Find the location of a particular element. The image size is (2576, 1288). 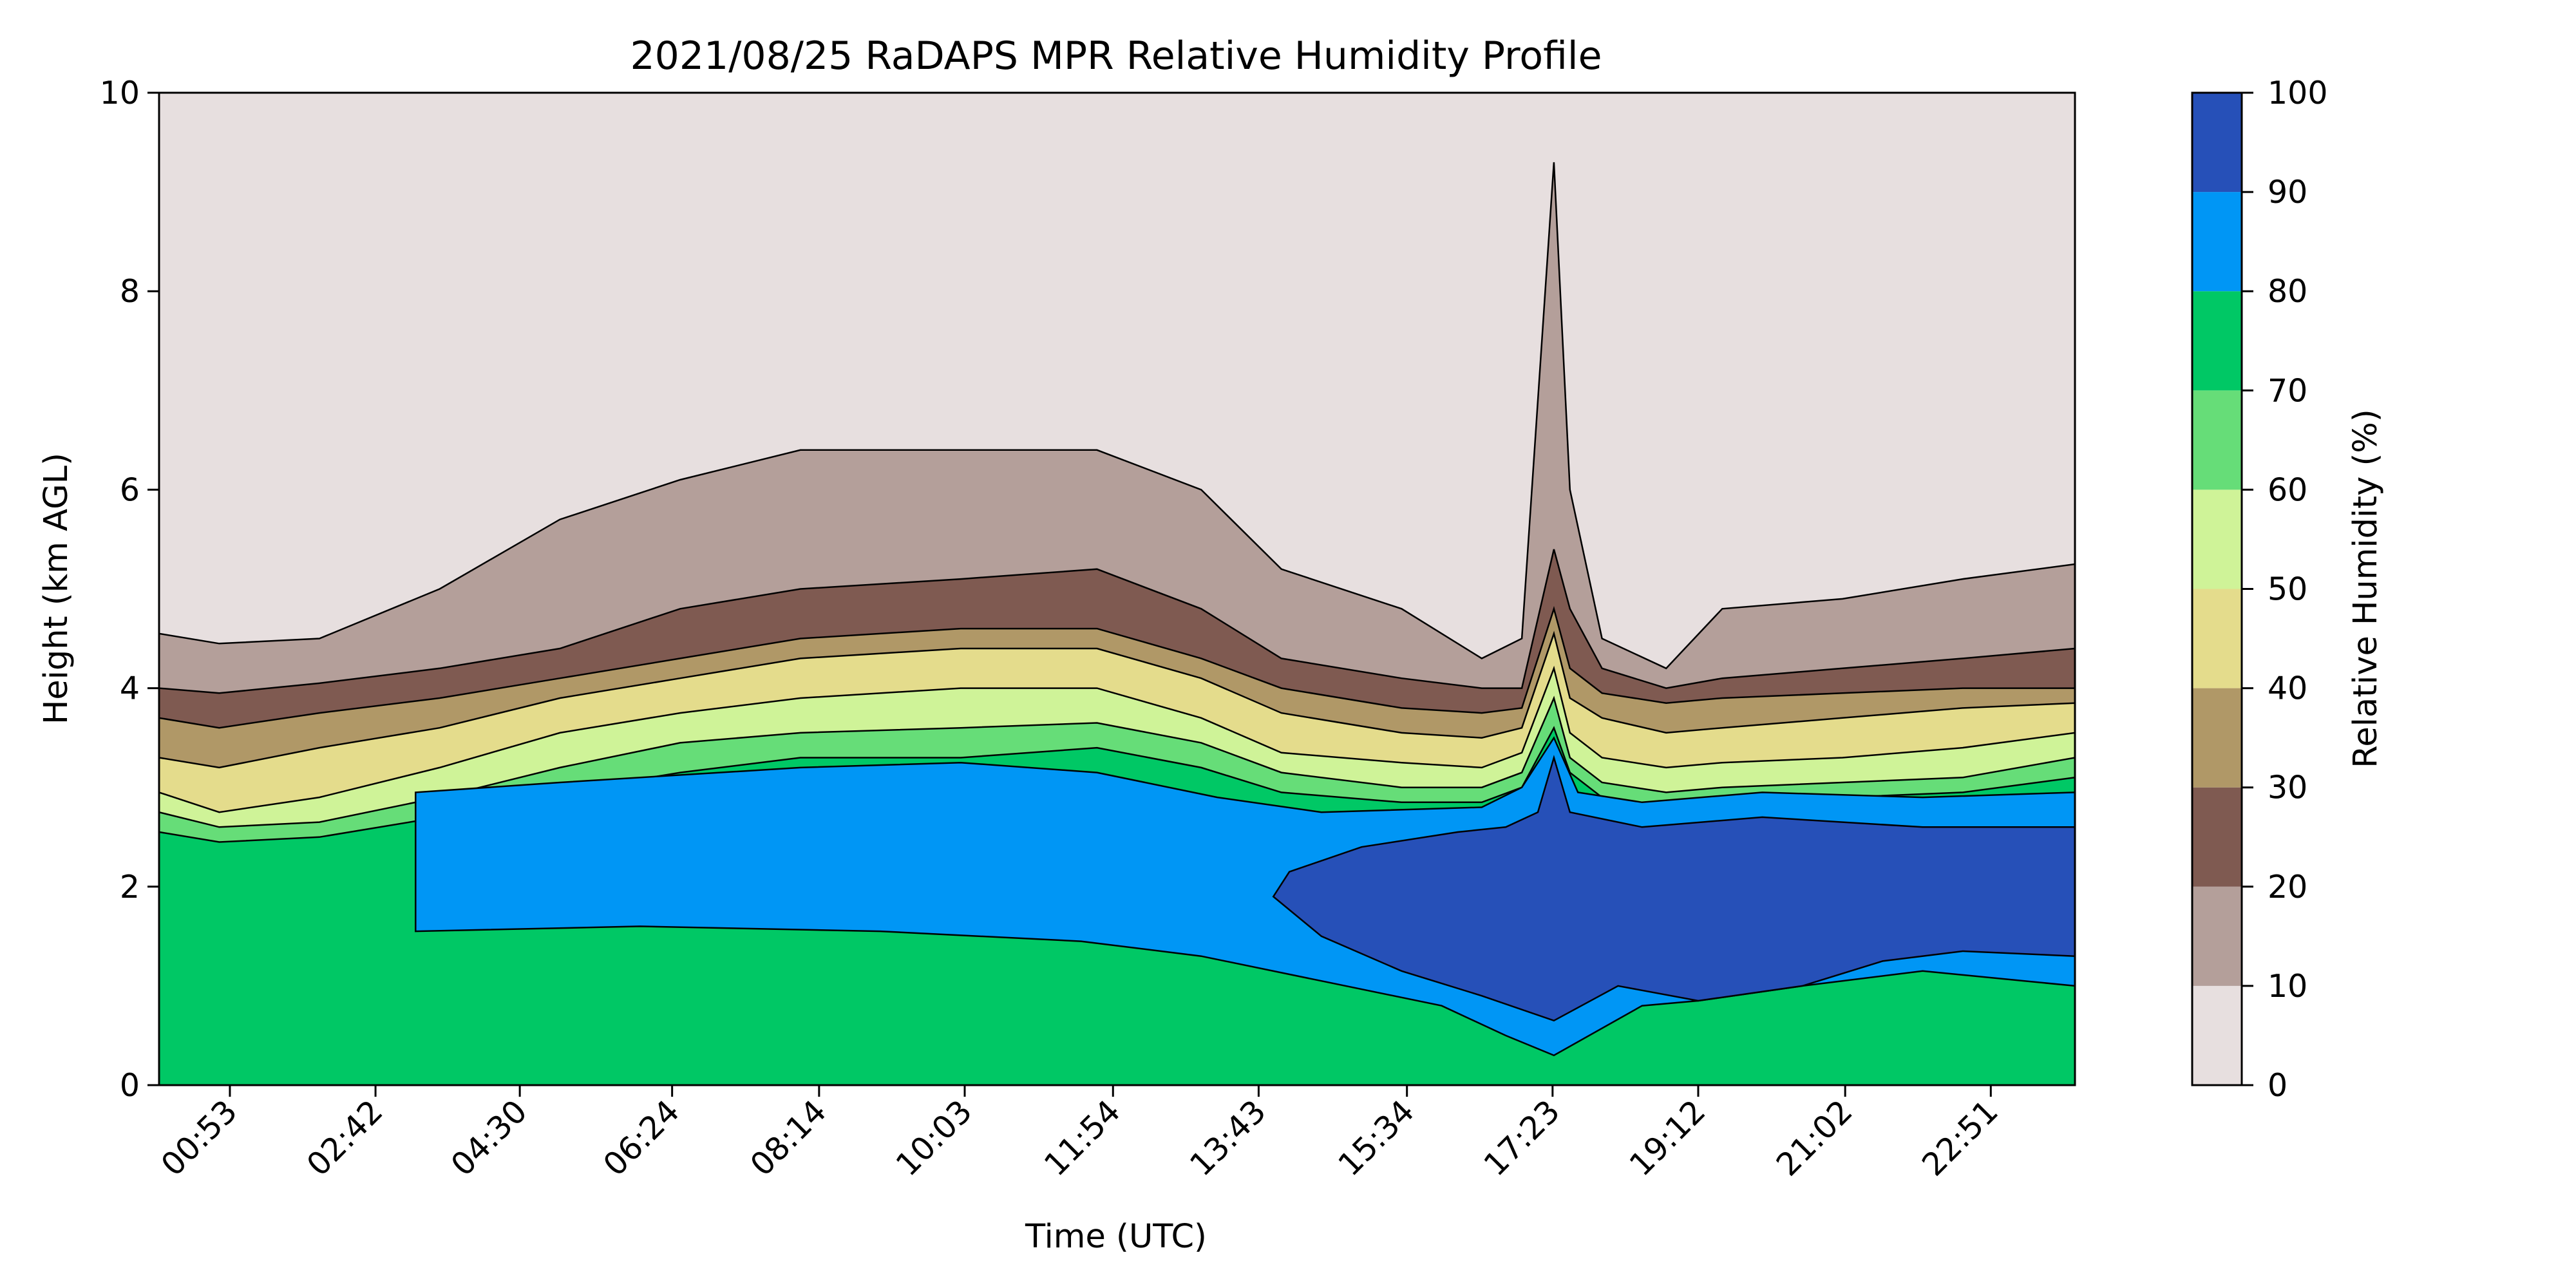

colorbar-tick-label: 40 is located at coordinates (2287, 688).